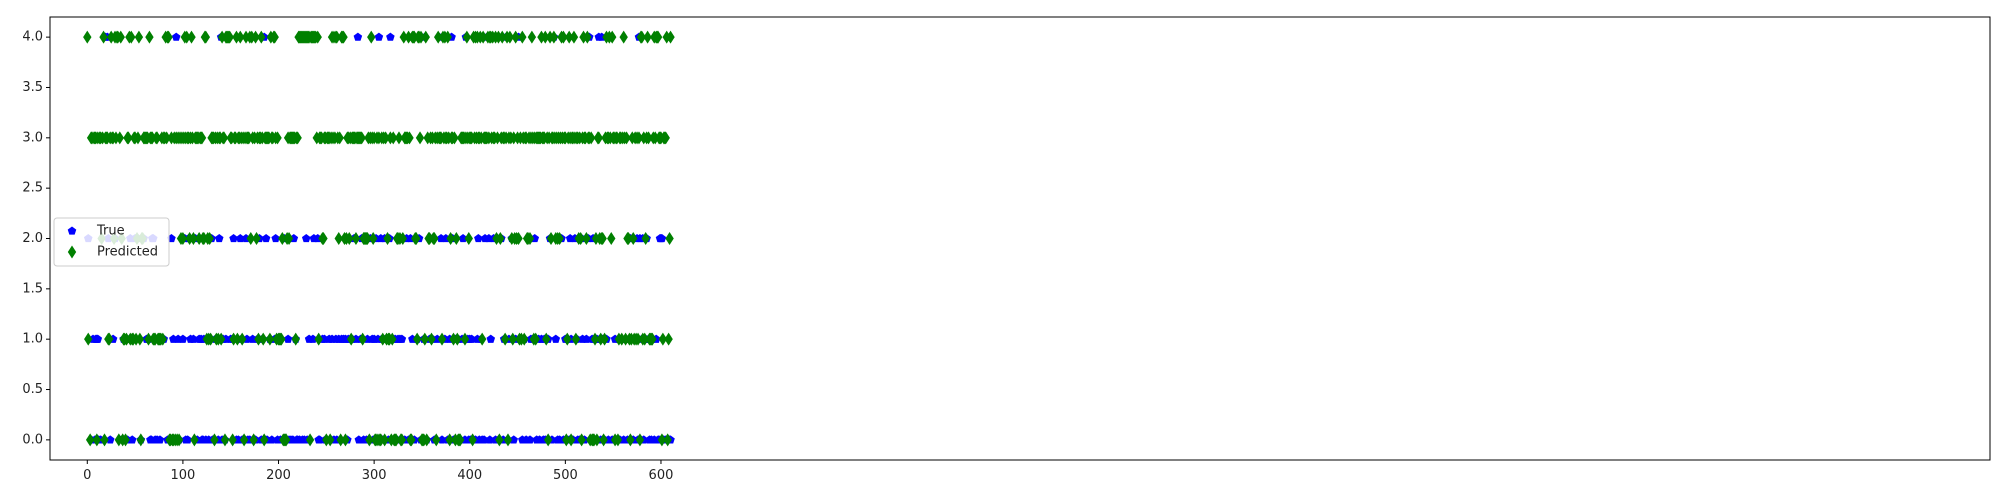 The height and width of the screenshot is (500, 2000). Describe the element at coordinates (32, 439) in the screenshot. I see `y-tick-label: 0.0` at that location.